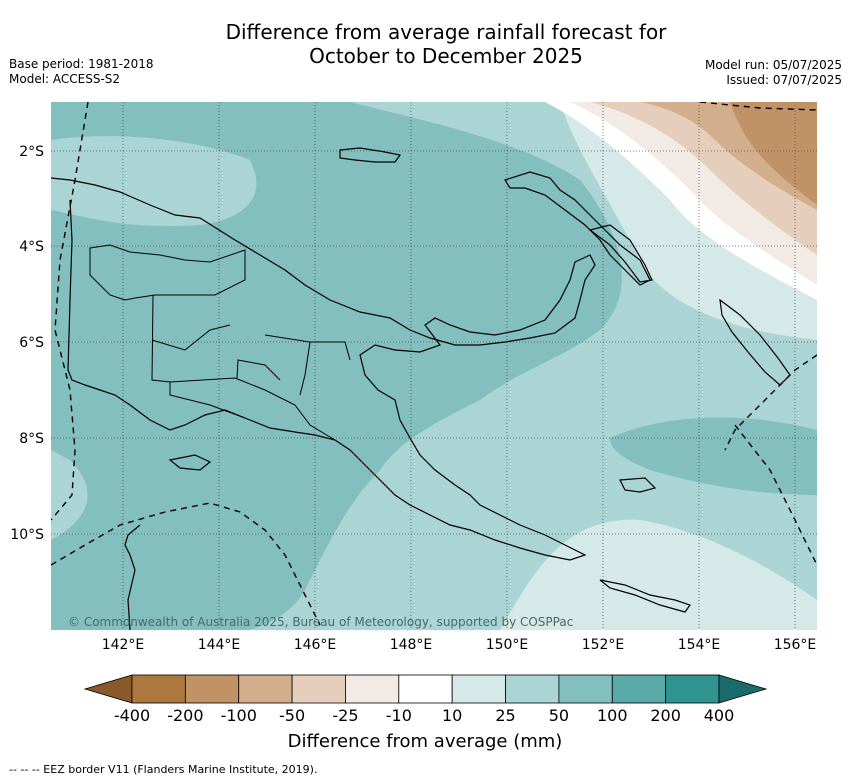 This screenshot has height=781, width=850. What do you see at coordinates (645, 596) in the screenshot?
I see `louisiade-islands` at bounding box center [645, 596].